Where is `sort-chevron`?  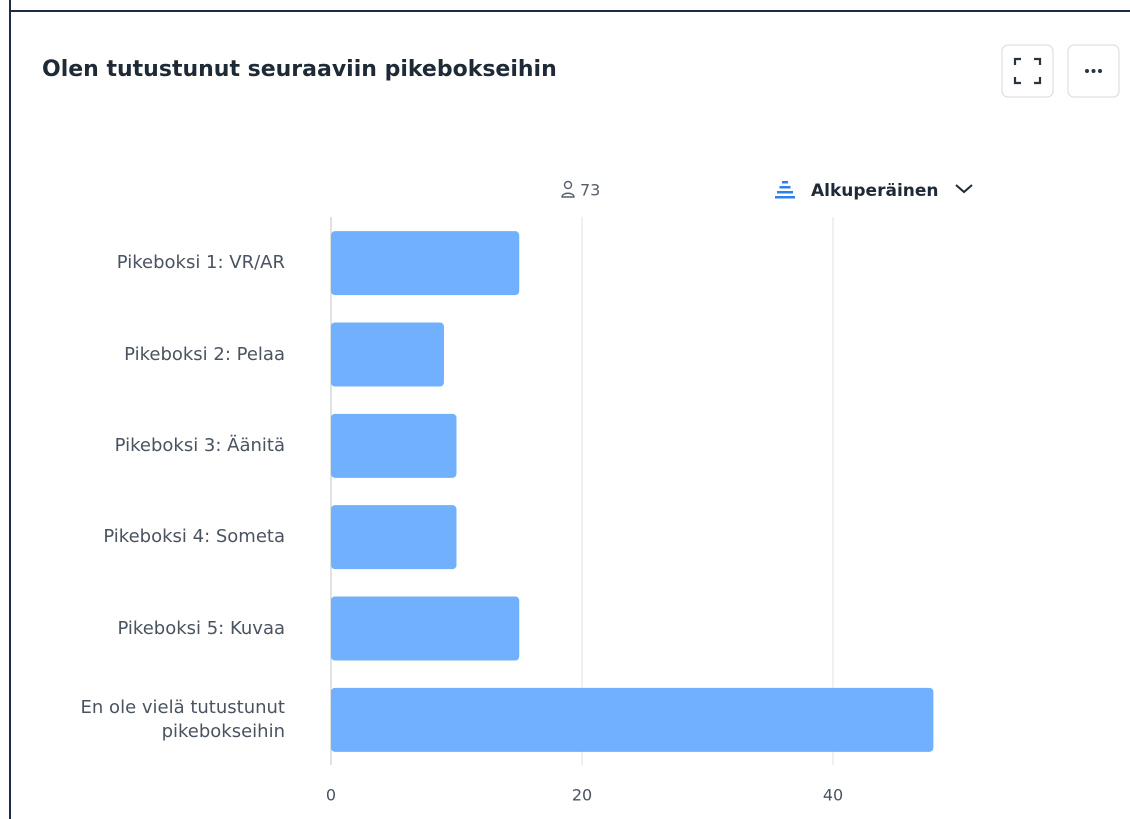 sort-chevron is located at coordinates (964, 189).